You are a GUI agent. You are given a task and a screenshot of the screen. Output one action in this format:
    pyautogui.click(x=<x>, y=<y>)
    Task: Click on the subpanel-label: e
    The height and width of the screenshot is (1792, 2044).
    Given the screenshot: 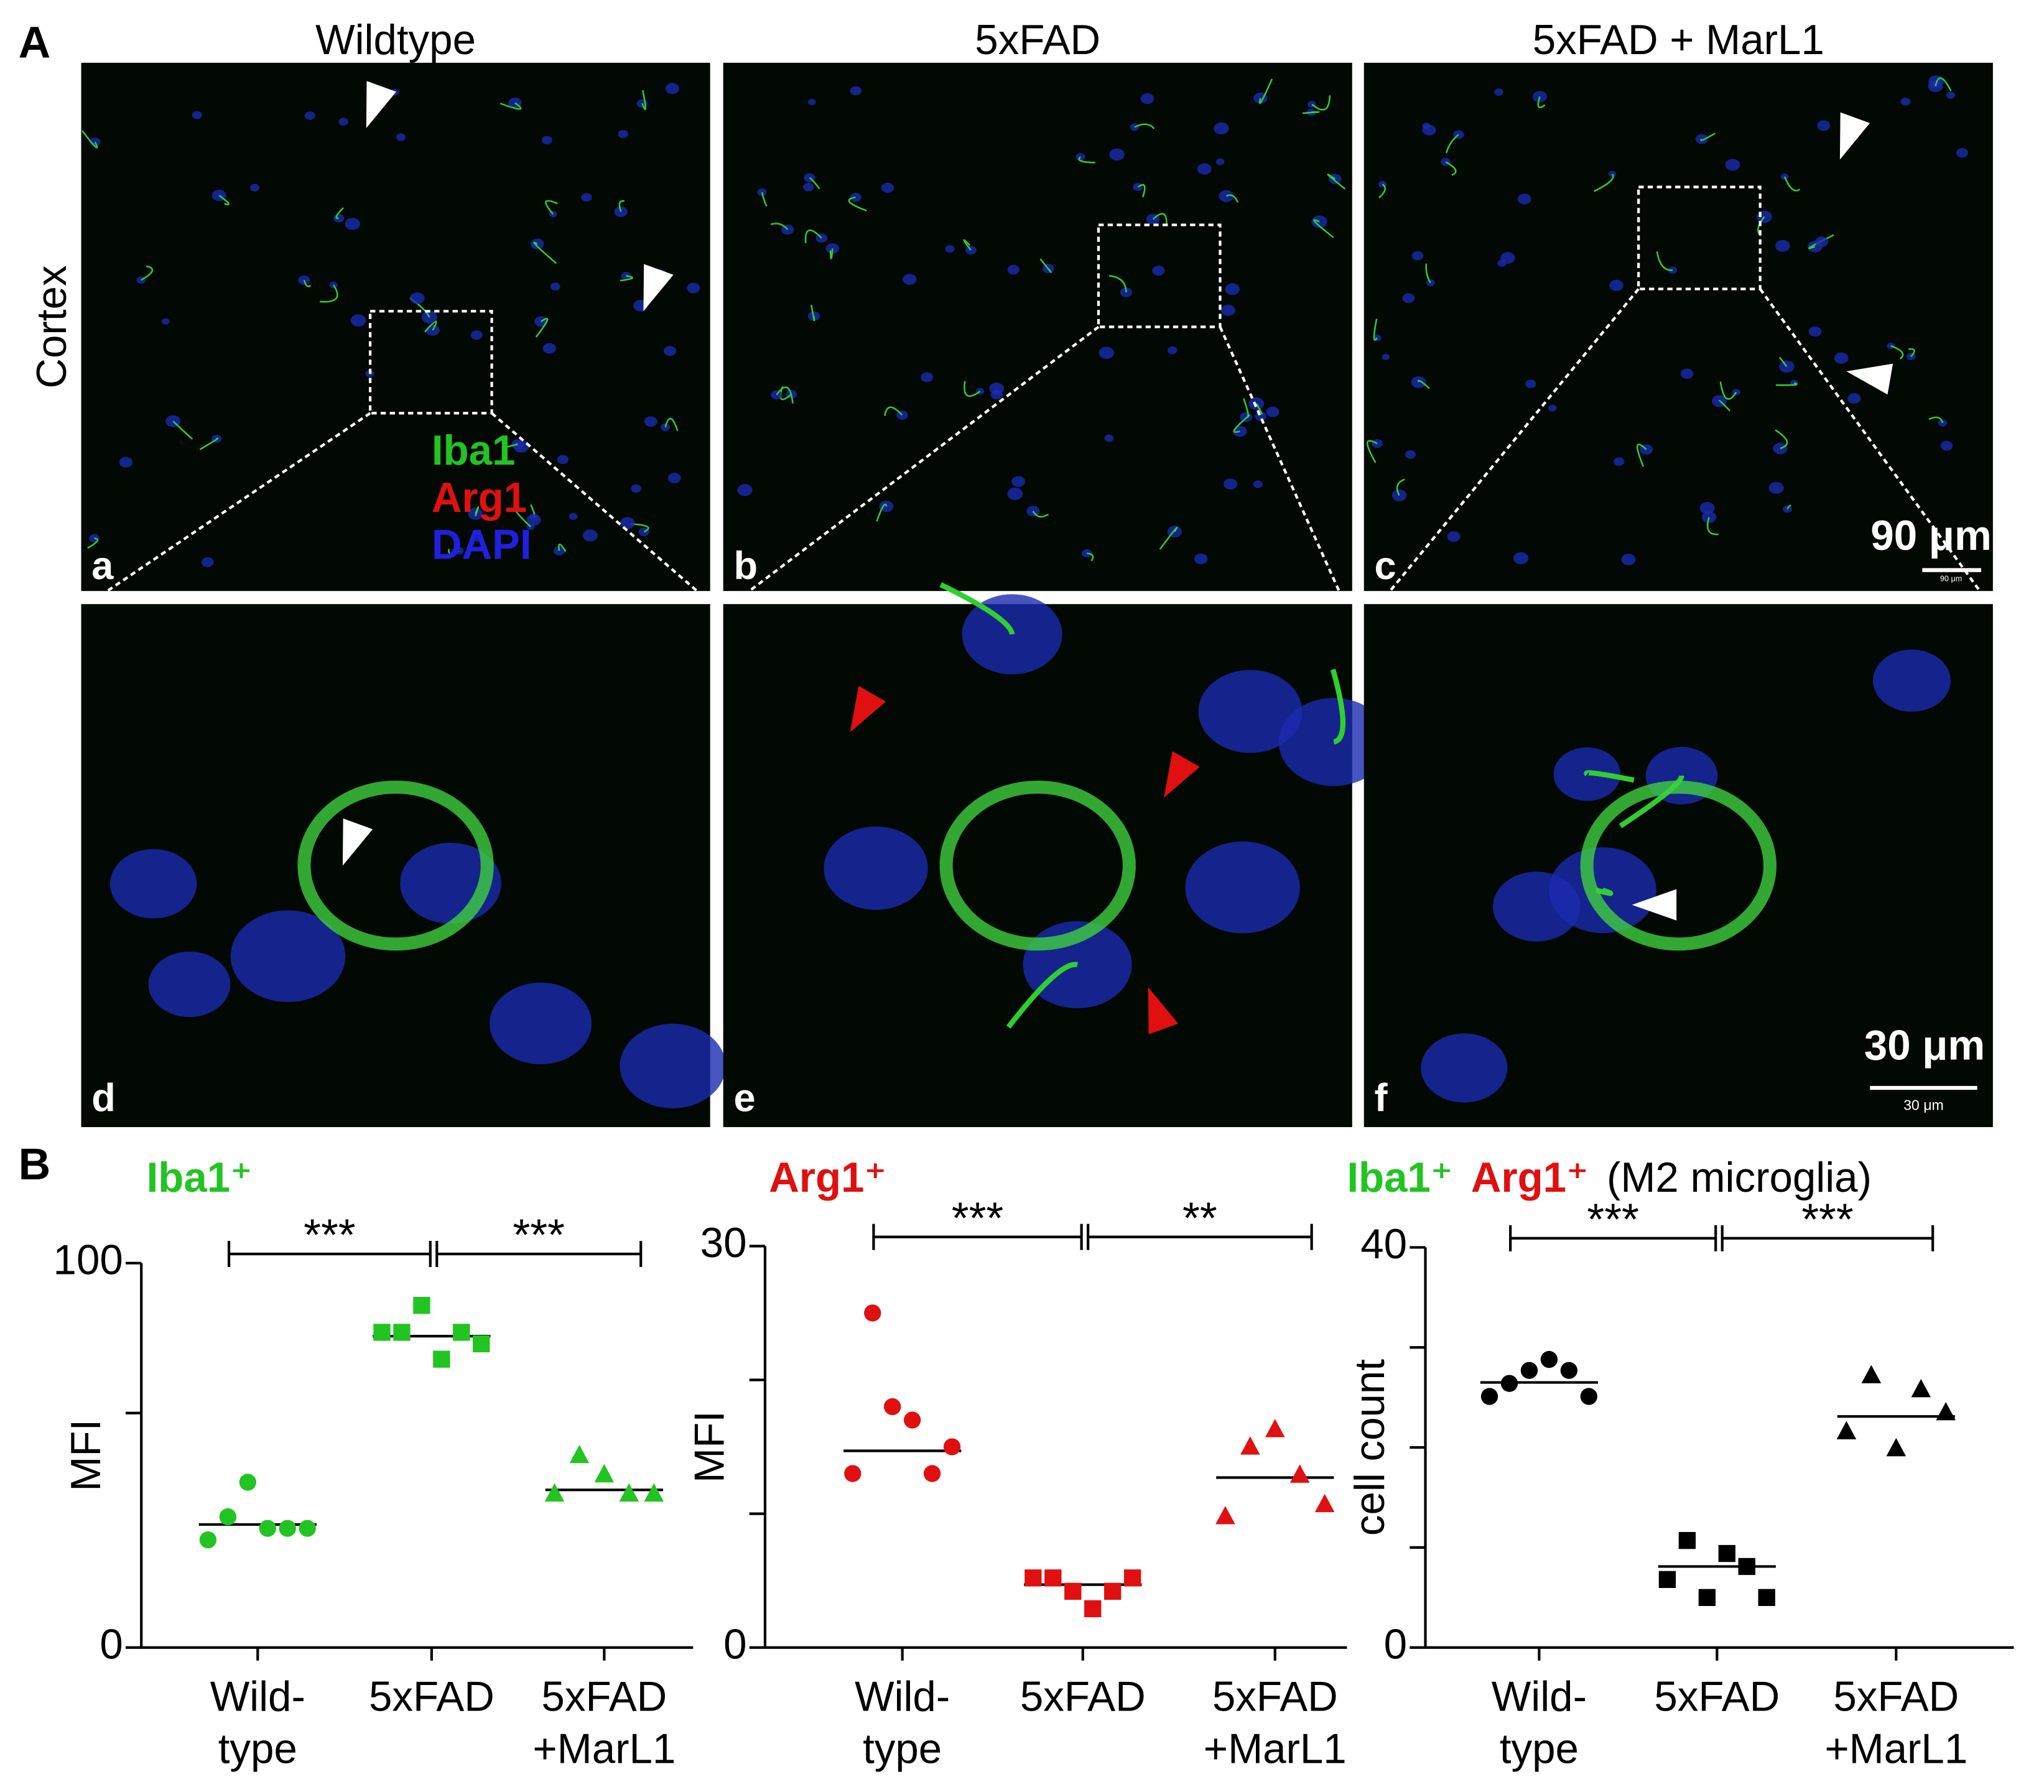 What is the action you would take?
    pyautogui.click(x=744, y=1098)
    